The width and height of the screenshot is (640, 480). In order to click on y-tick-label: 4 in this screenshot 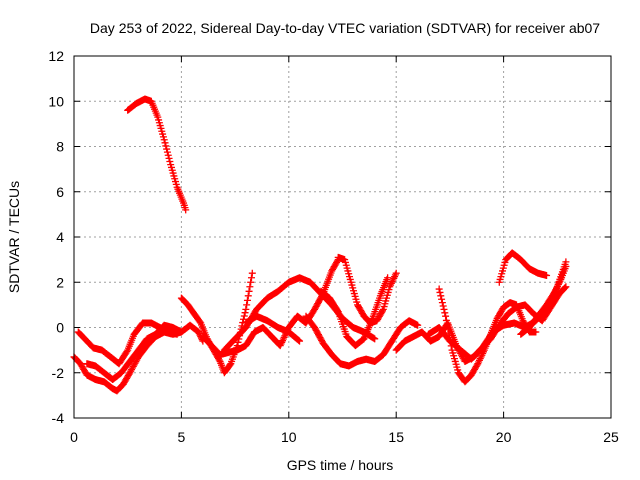, I will do `click(60, 237)`.